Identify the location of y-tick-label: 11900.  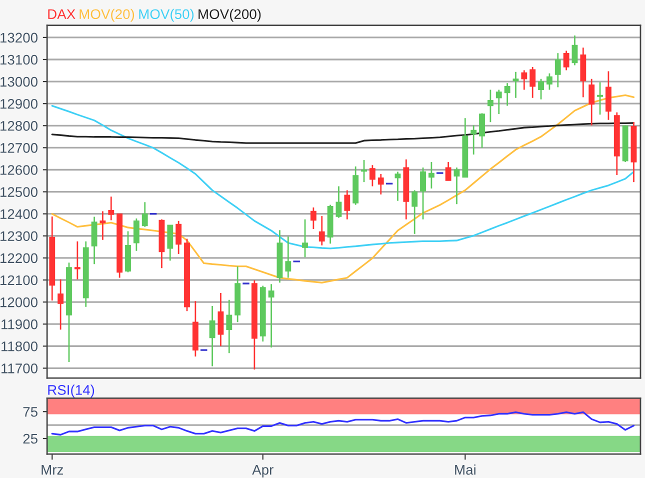
(20, 324).